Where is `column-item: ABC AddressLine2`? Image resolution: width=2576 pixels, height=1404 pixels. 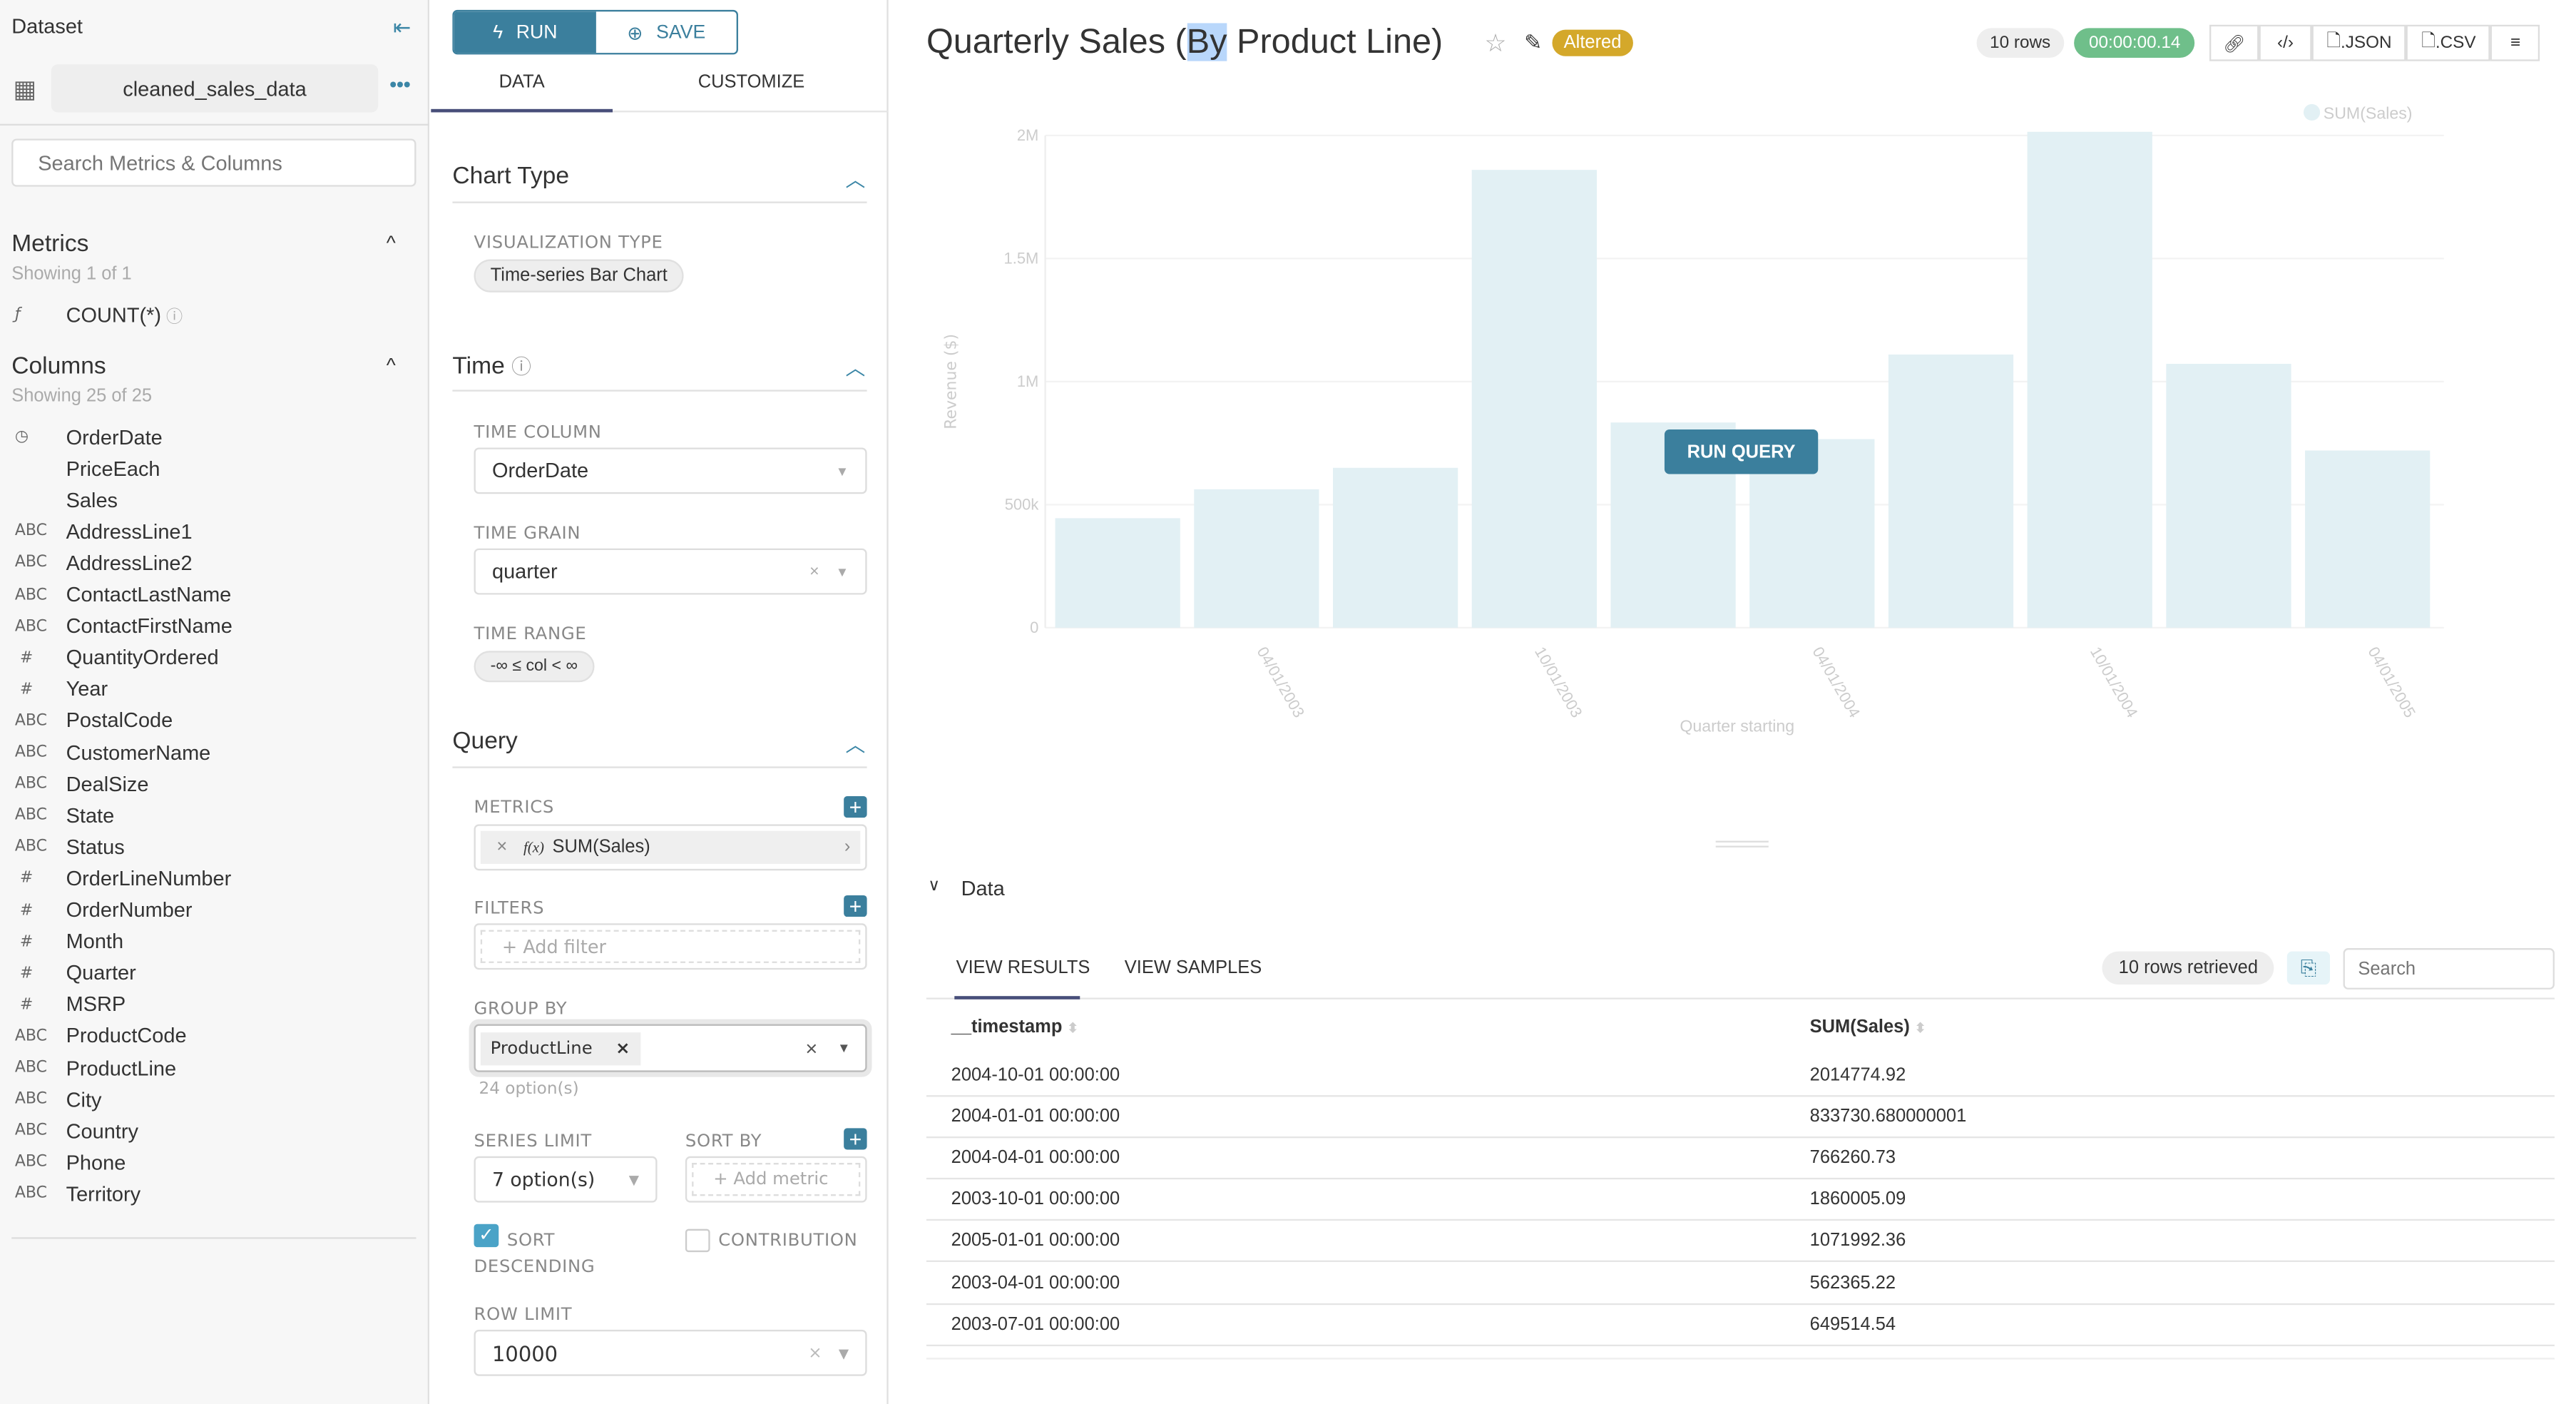 column-item: ABC AddressLine2 is located at coordinates (206, 563).